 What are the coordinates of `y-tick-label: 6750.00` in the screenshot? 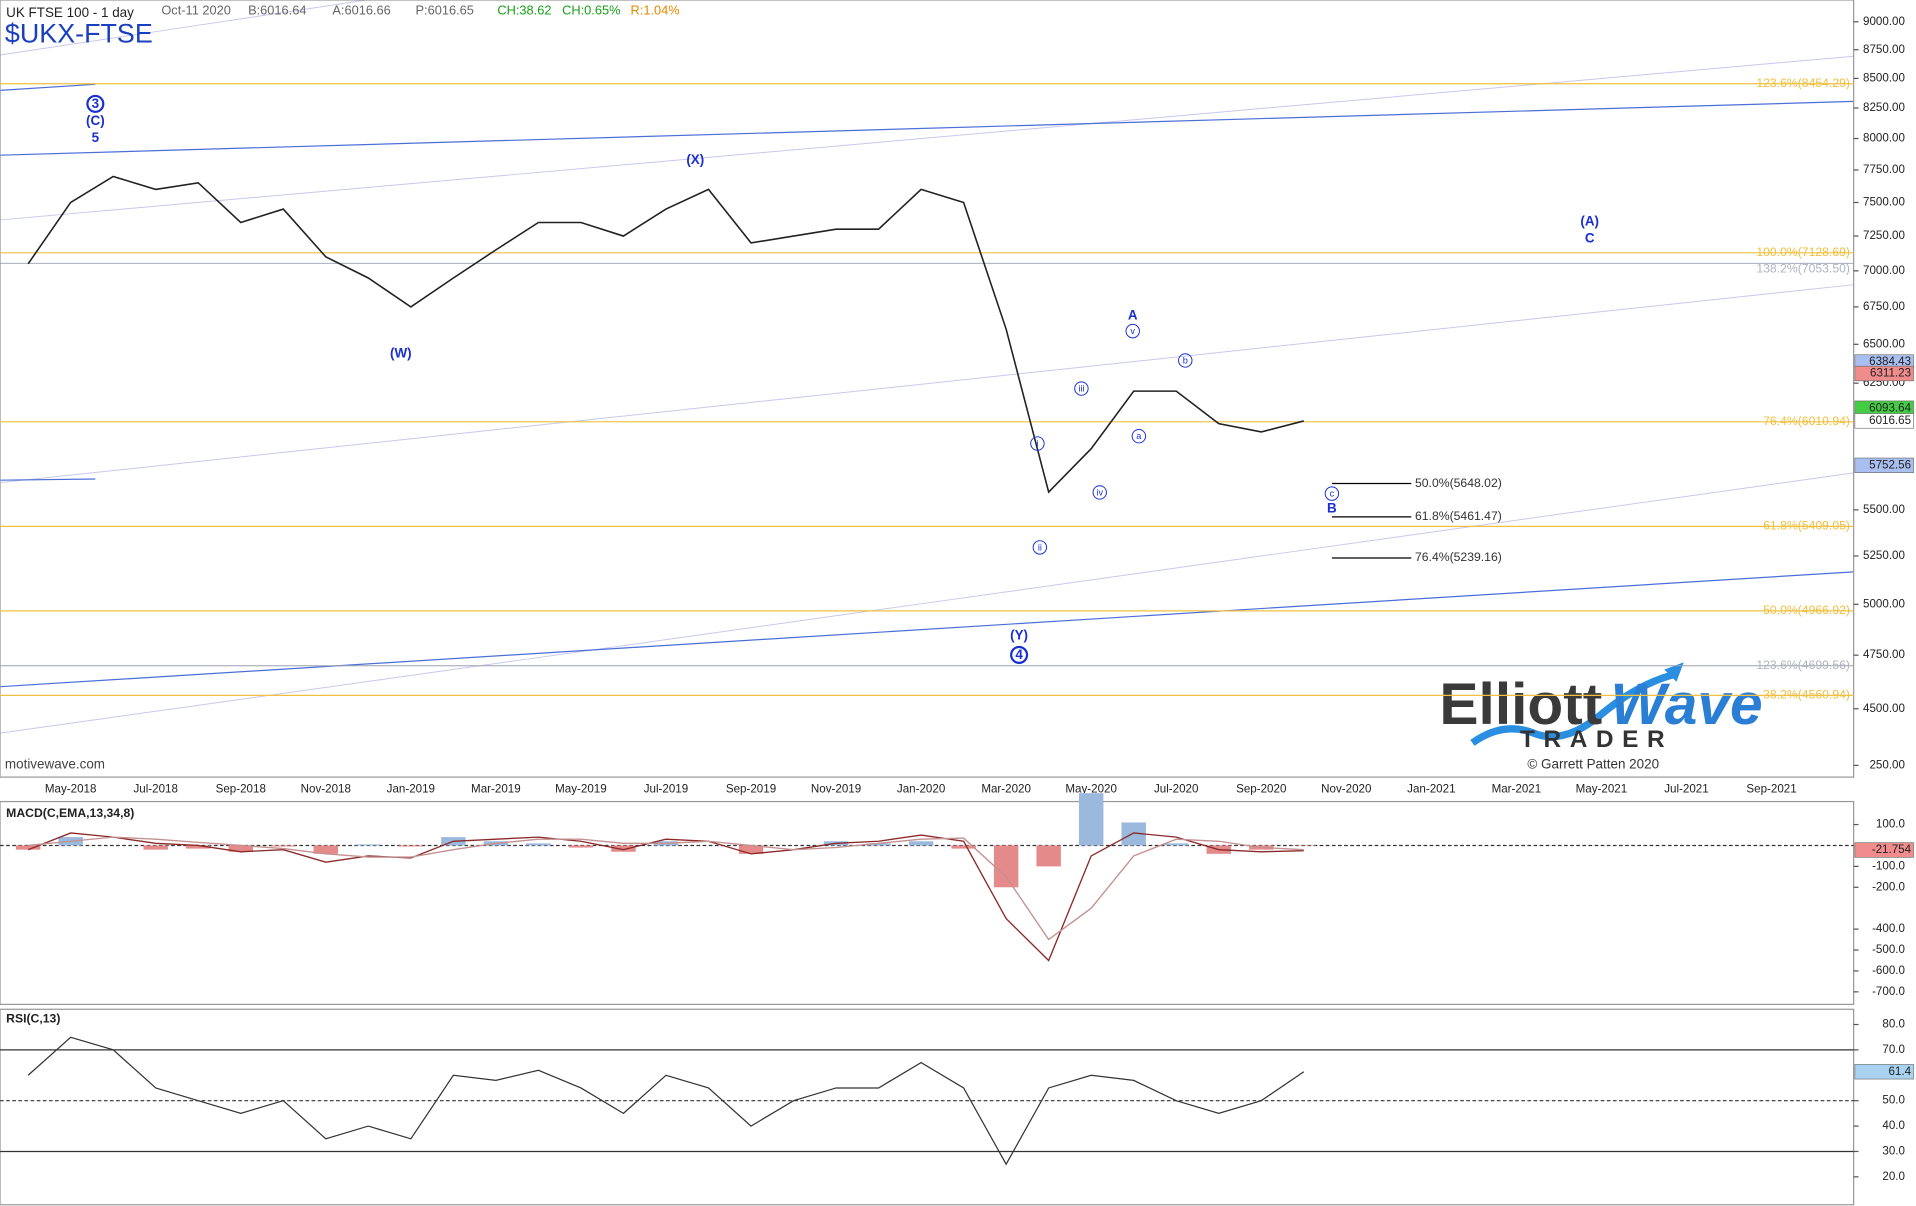 It's located at (1884, 306).